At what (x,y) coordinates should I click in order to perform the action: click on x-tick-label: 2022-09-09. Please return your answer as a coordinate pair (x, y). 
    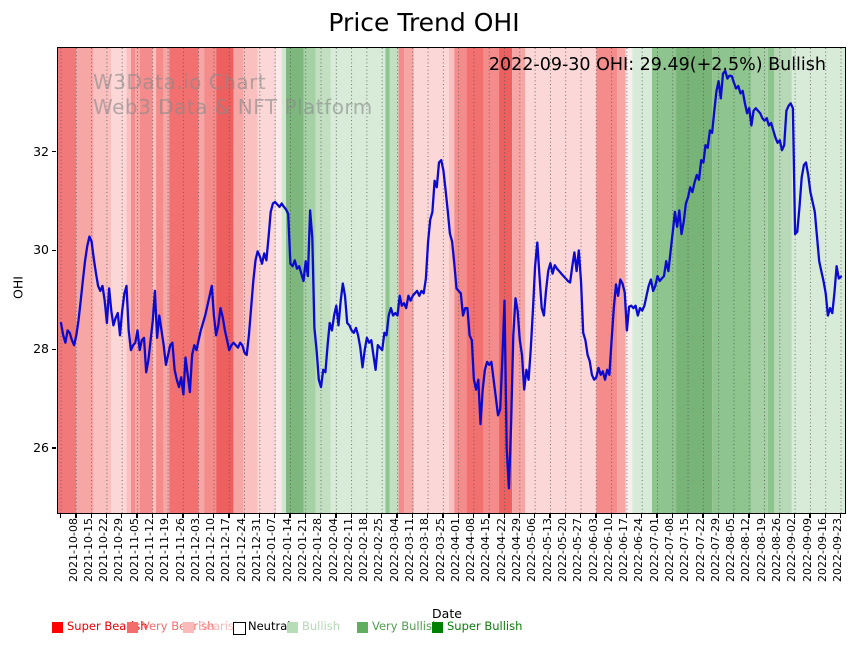
    Looking at the image, I should click on (807, 550).